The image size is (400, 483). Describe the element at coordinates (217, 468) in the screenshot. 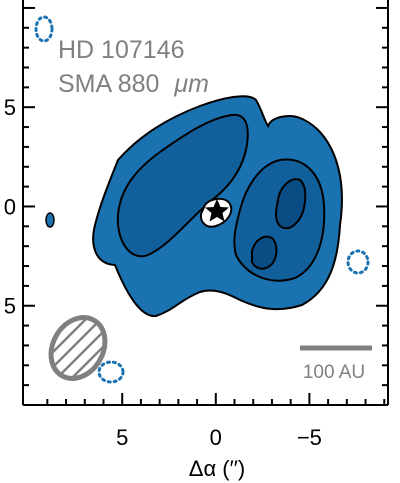

I see `x-axis-label: Δα (′′)` at that location.